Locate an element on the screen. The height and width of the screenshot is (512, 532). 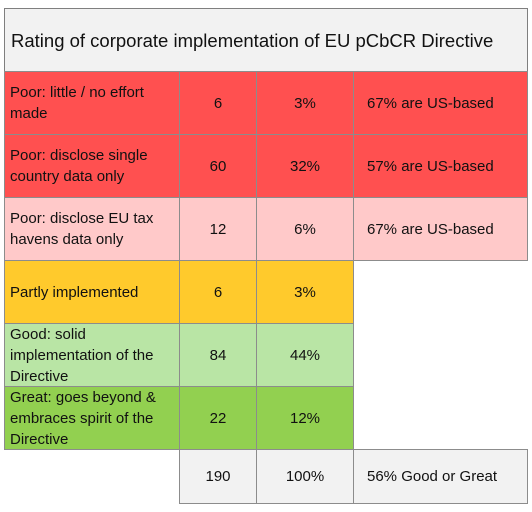
rating-percent: 44% is located at coordinates (305, 355).